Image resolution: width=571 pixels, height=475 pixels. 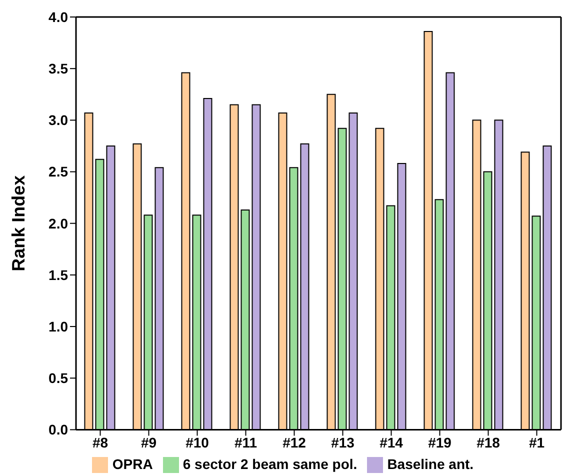 What do you see at coordinates (198, 442) in the screenshot?
I see `x-tick-label: #10` at bounding box center [198, 442].